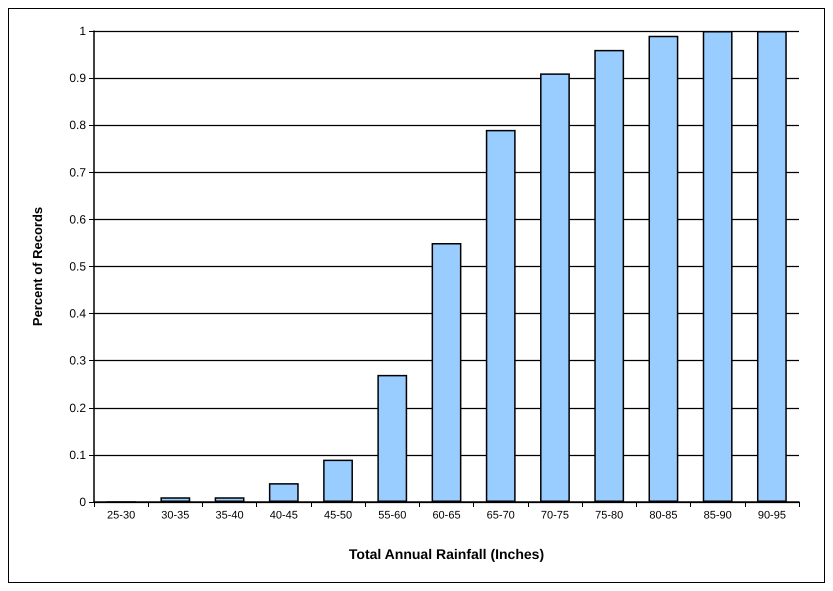 This screenshot has height=591, width=833. I want to click on x-axis-title: Total Annual Rainfall (Inches), so click(446, 554).